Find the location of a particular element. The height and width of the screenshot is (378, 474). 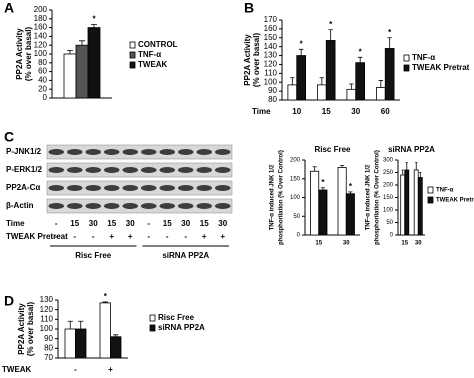

panel-label: D is located at coordinates (9, 301).